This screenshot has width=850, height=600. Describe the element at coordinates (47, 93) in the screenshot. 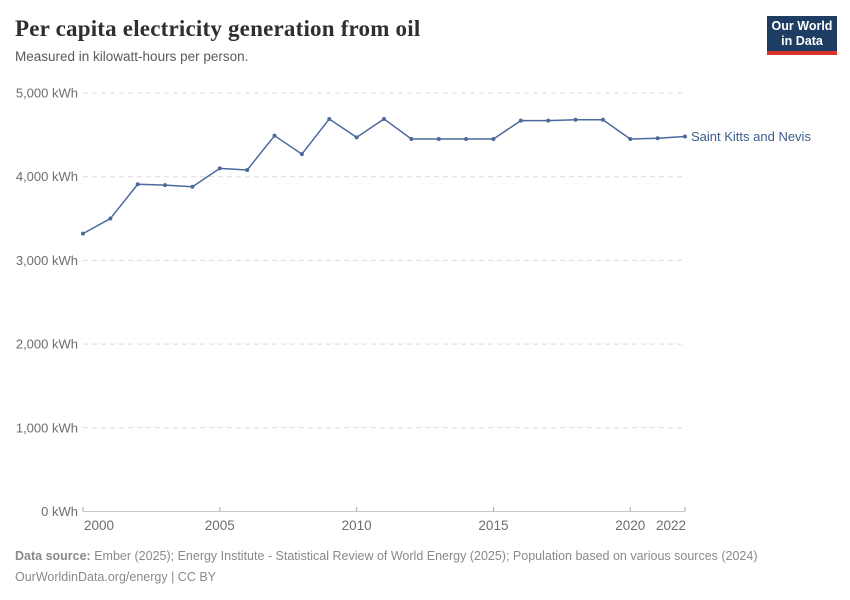

I see `y-tick-label: 5,000 kWh` at that location.